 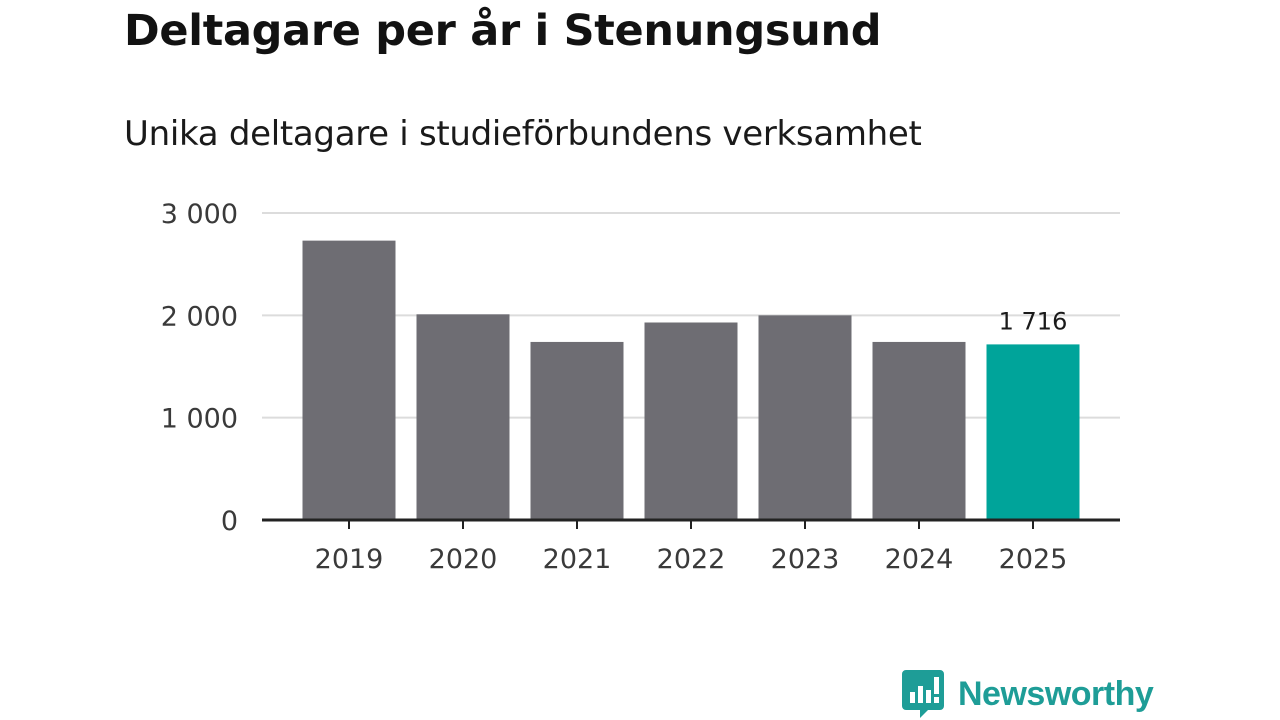 What do you see at coordinates (805, 417) in the screenshot?
I see `bar-2023` at bounding box center [805, 417].